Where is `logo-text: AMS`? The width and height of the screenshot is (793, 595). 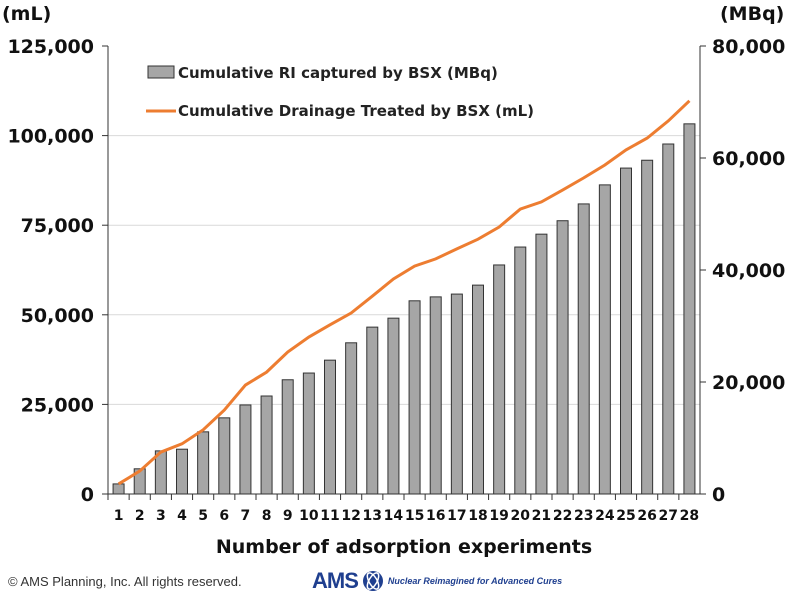
logo-text: AMS is located at coordinates (335, 580).